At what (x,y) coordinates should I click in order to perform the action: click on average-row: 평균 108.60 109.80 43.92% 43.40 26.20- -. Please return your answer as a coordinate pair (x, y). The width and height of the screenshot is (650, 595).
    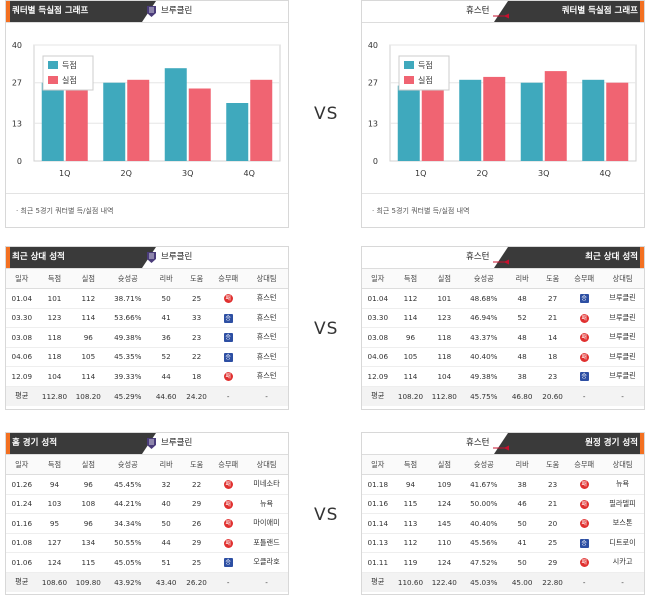
    Looking at the image, I should click on (147, 582).